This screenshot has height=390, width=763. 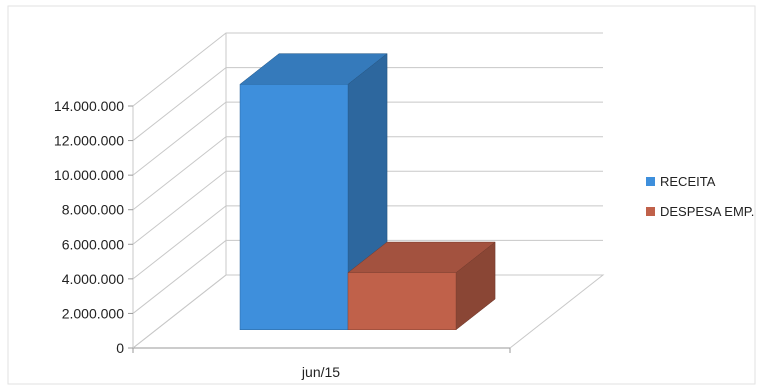 I want to click on y-tick-label: 10.000.000, so click(x=89, y=175).